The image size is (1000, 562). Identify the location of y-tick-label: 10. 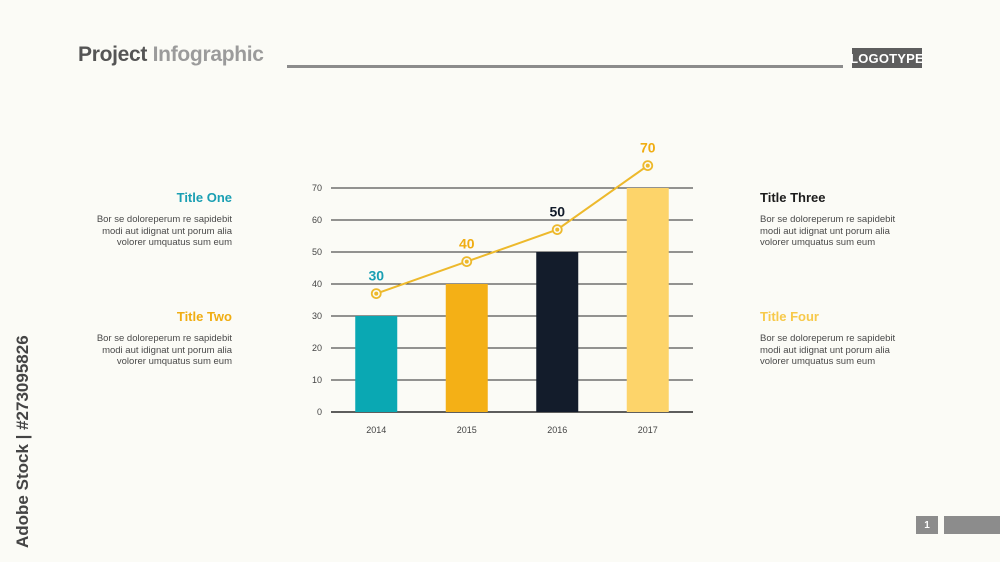
(317, 380).